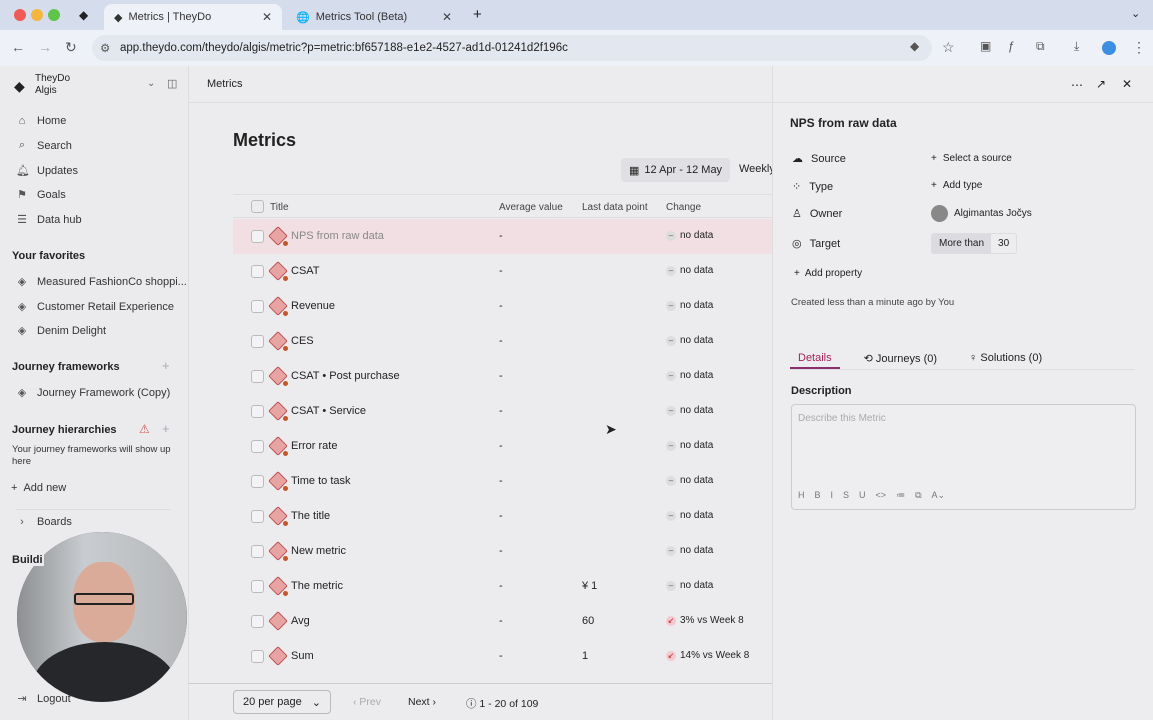 The width and height of the screenshot is (1153, 720). I want to click on table-row: Sum - 1 ↙ 14% vs Week 8, so click(502, 656).